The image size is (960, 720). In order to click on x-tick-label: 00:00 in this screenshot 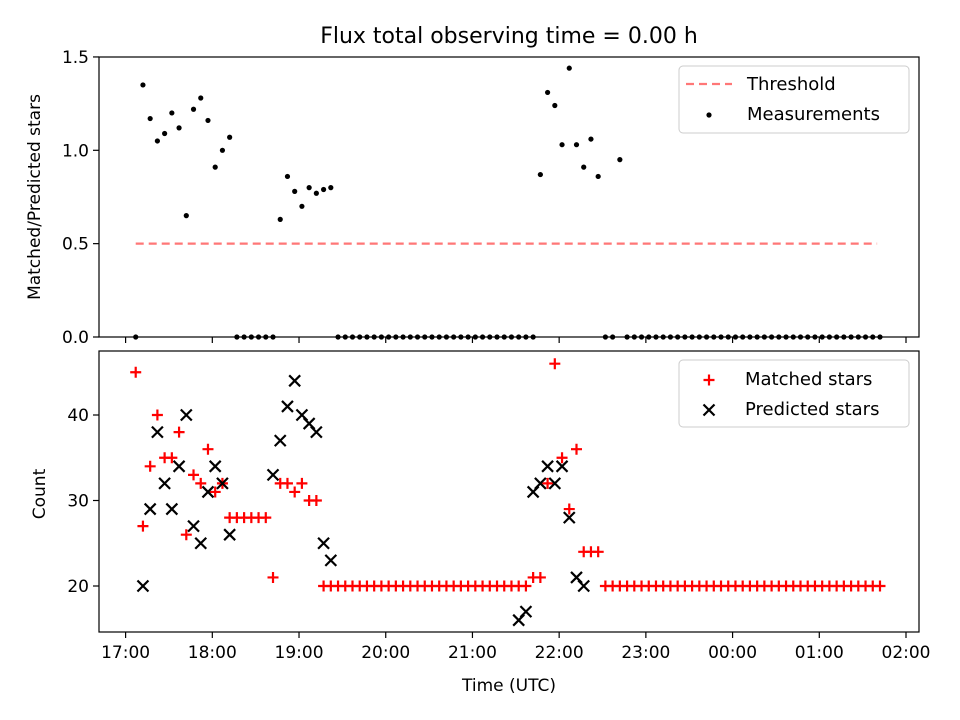, I will do `click(732, 653)`.